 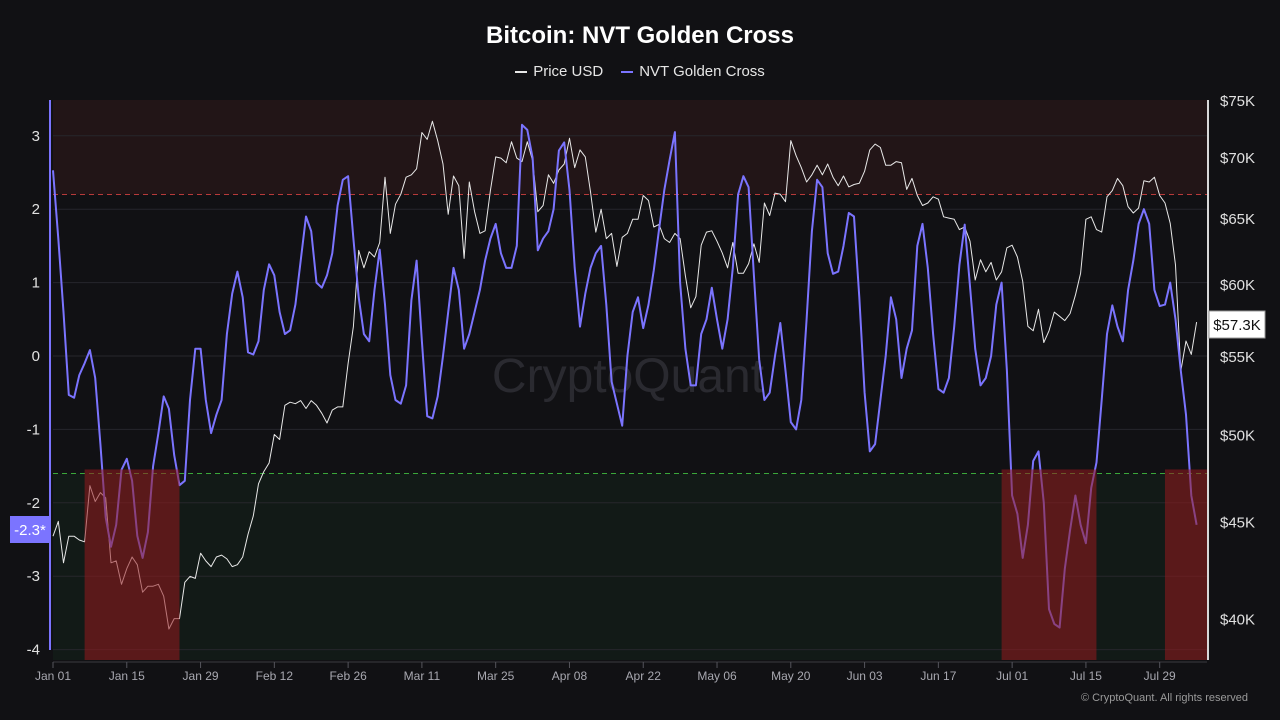 I want to click on right-tick-label: $75K, so click(x=1237, y=101).